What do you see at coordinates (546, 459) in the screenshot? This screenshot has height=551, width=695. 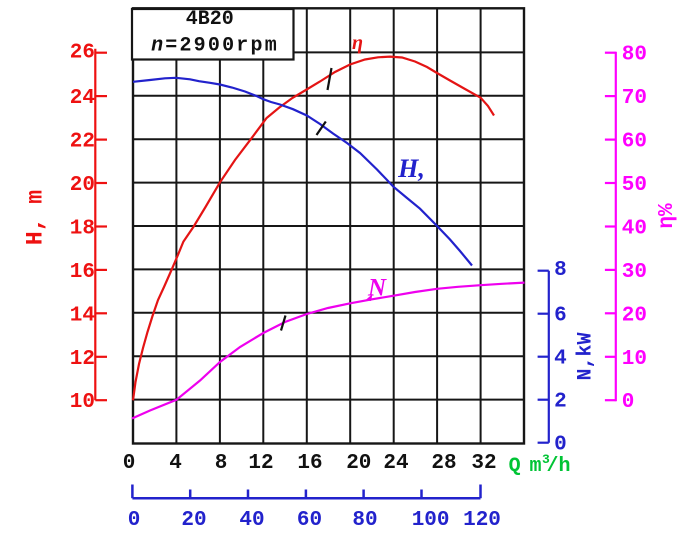 I see `svg-text: 3` at bounding box center [546, 459].